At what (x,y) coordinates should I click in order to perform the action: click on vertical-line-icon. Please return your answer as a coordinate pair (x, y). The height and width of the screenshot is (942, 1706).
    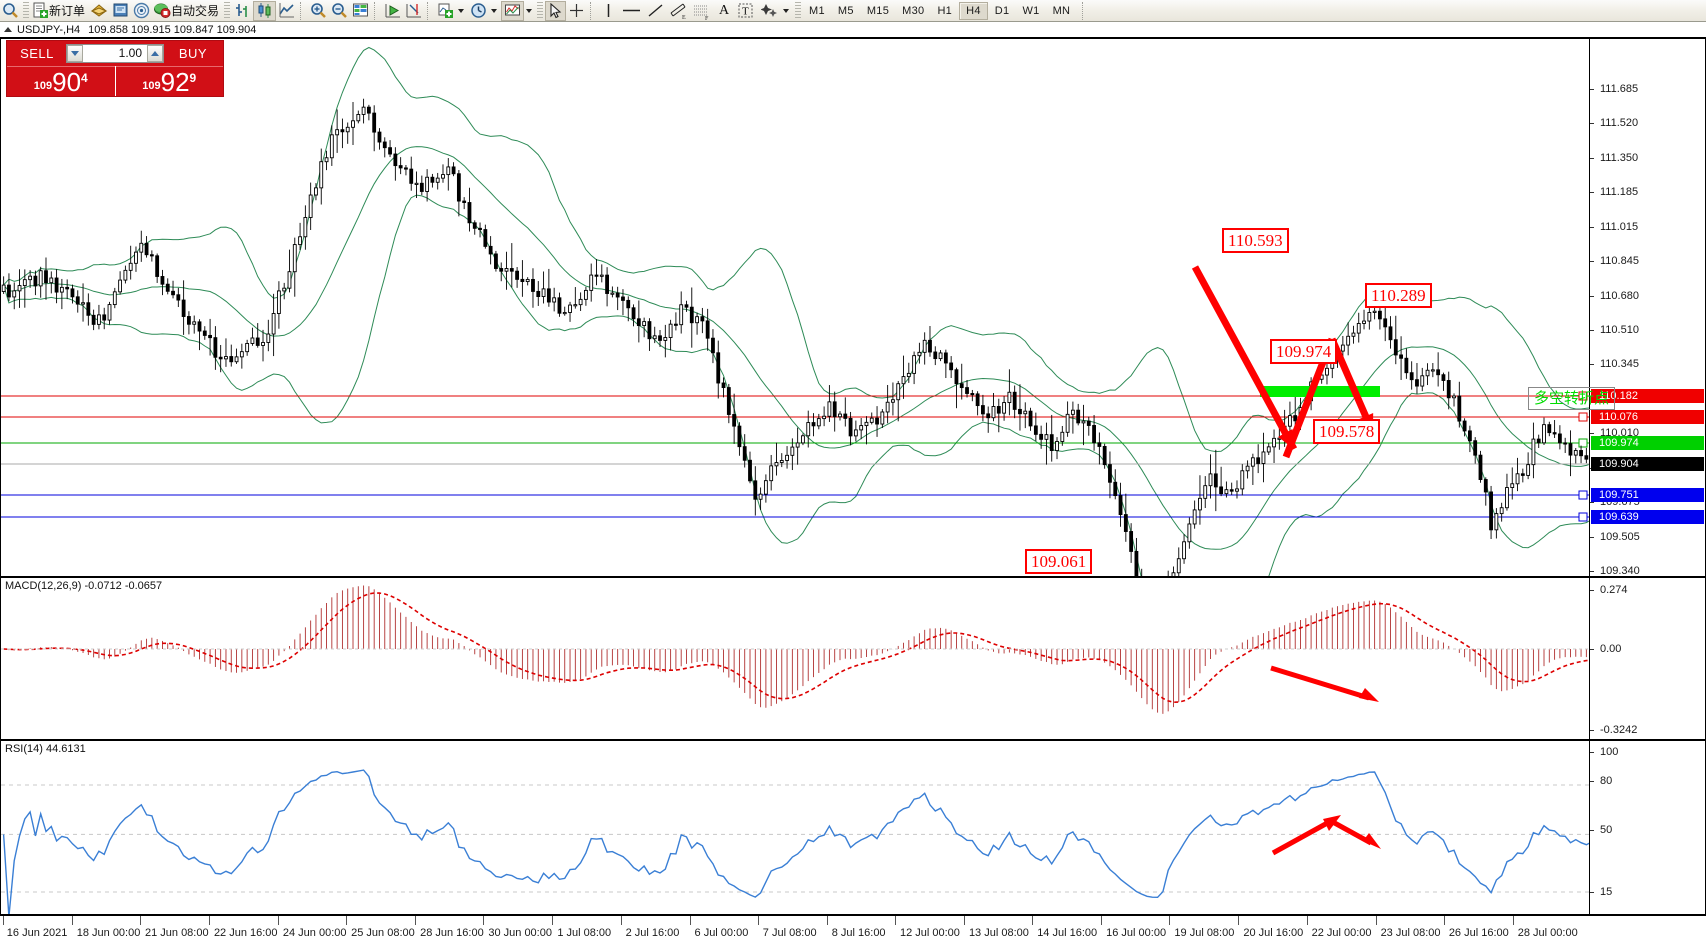
    Looking at the image, I should click on (608, 11).